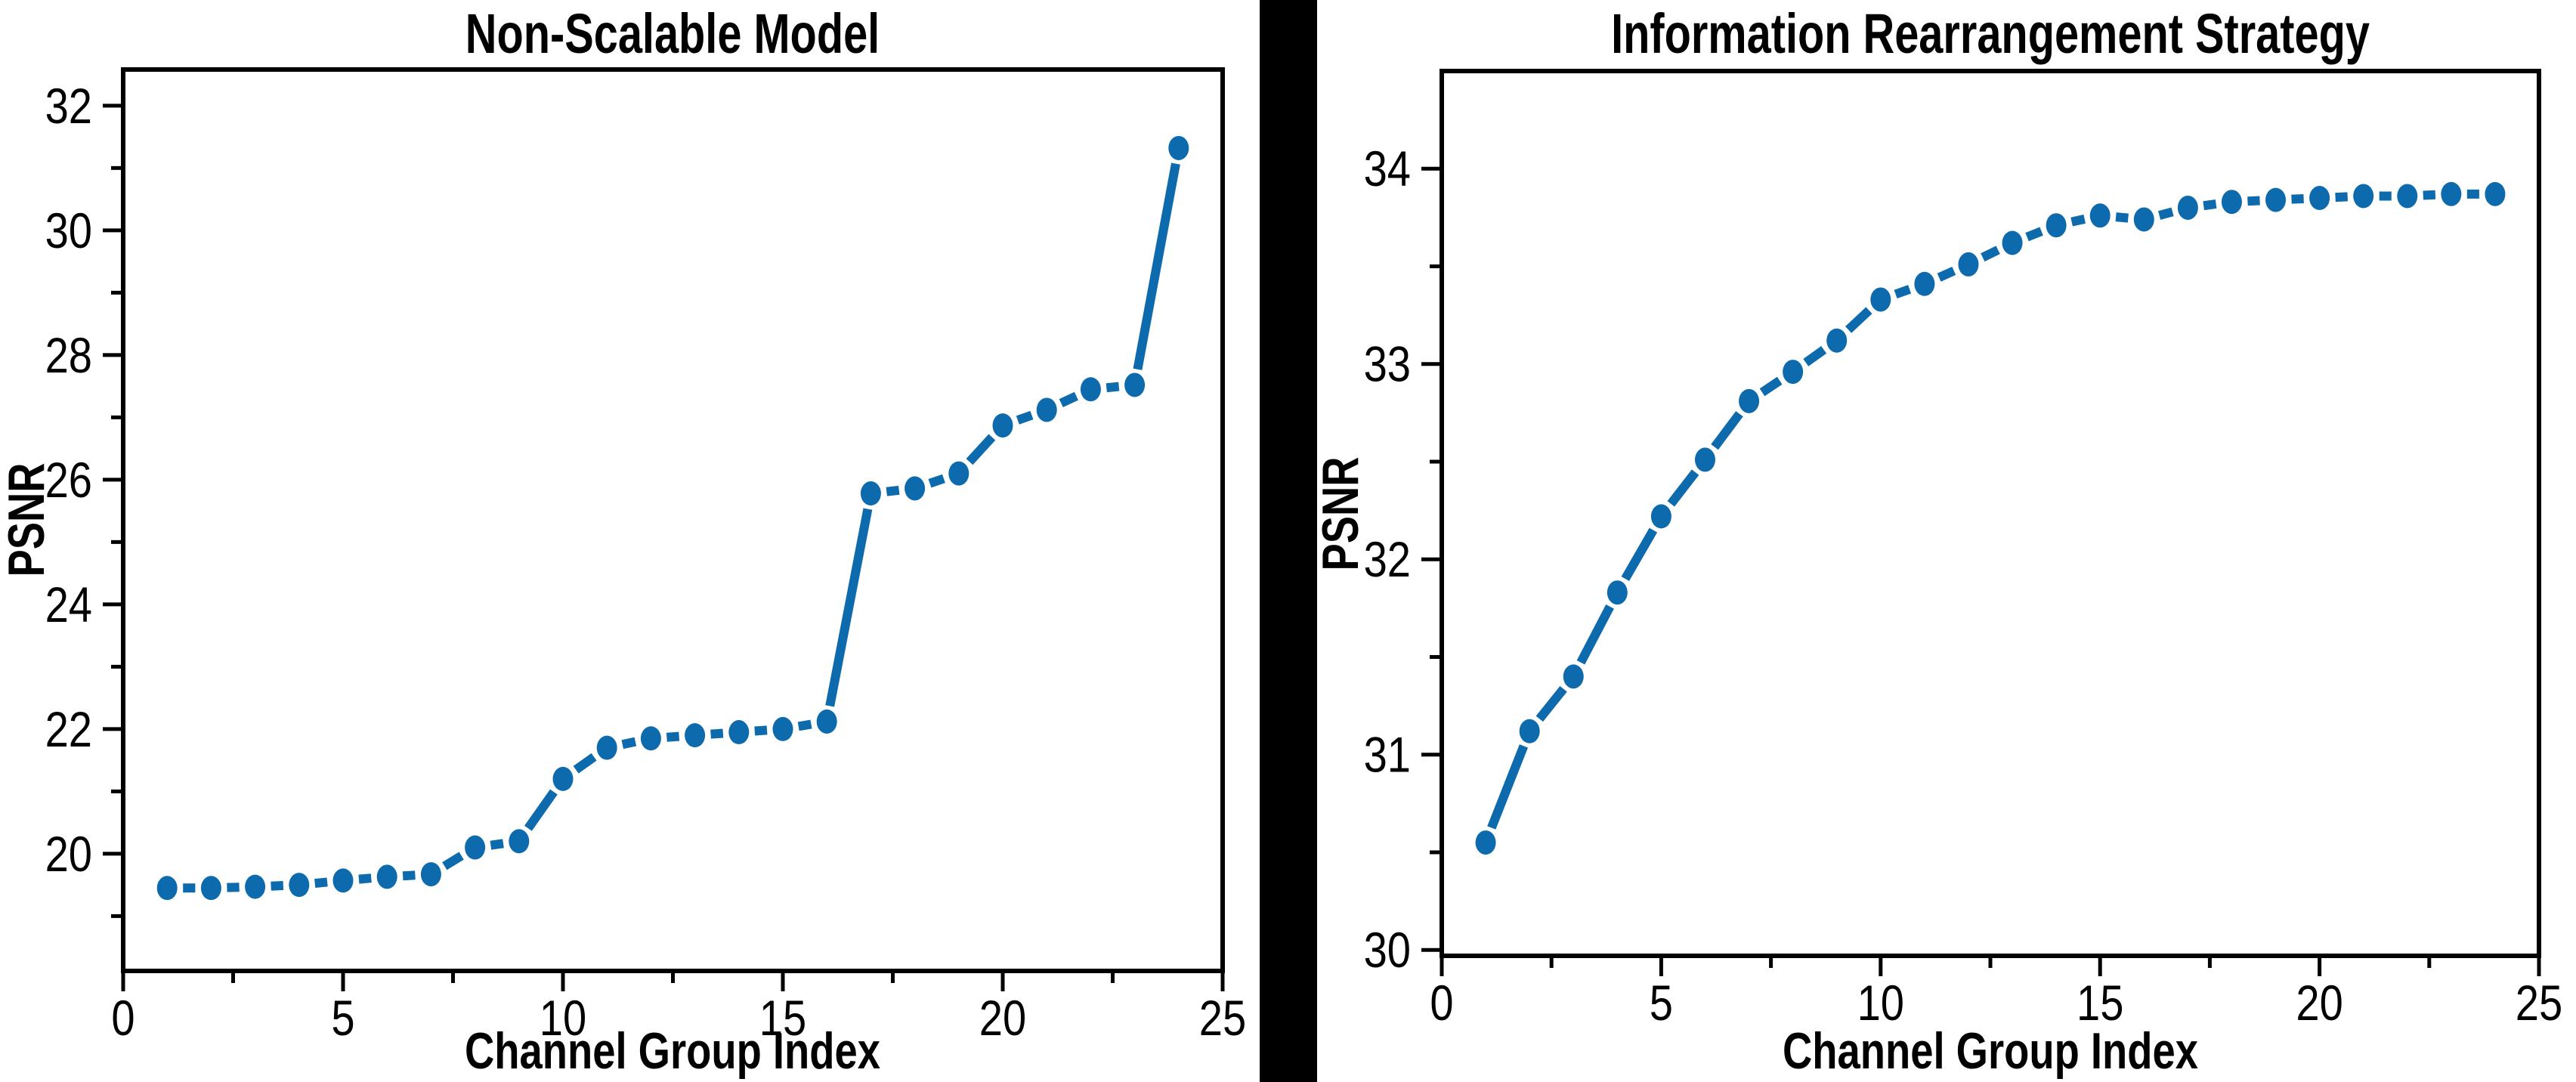  I want to click on y-tick-label: 26, so click(68, 481).